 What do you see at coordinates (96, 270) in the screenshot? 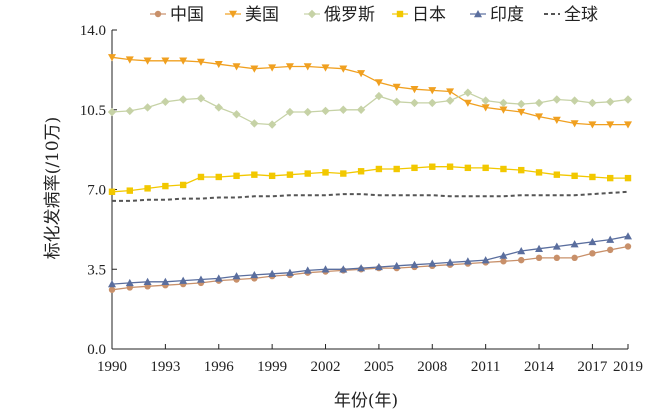
I see `y-tick-label: 3.5` at bounding box center [96, 270].